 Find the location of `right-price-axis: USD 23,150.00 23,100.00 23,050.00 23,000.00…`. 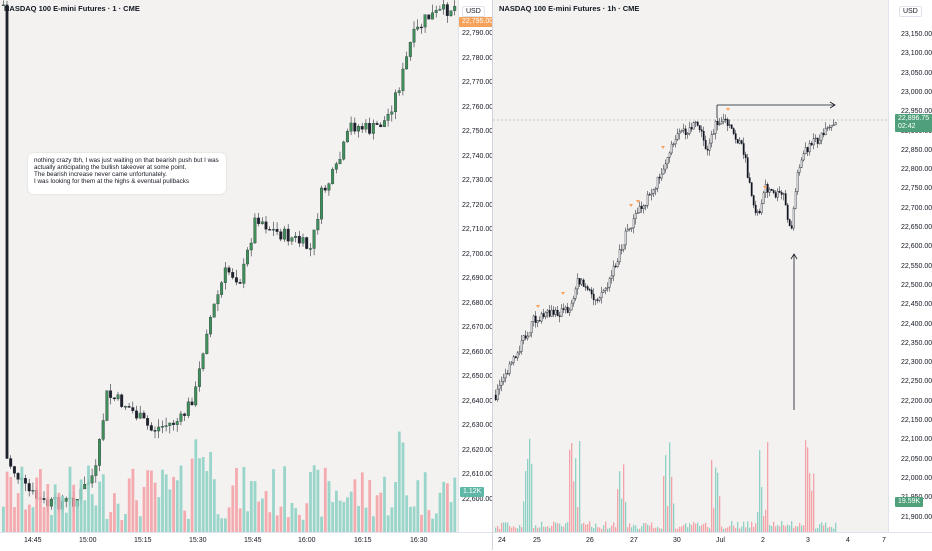

right-price-axis: USD 23,150.00 23,100.00 23,050.00 23,000.00… is located at coordinates (910, 266).